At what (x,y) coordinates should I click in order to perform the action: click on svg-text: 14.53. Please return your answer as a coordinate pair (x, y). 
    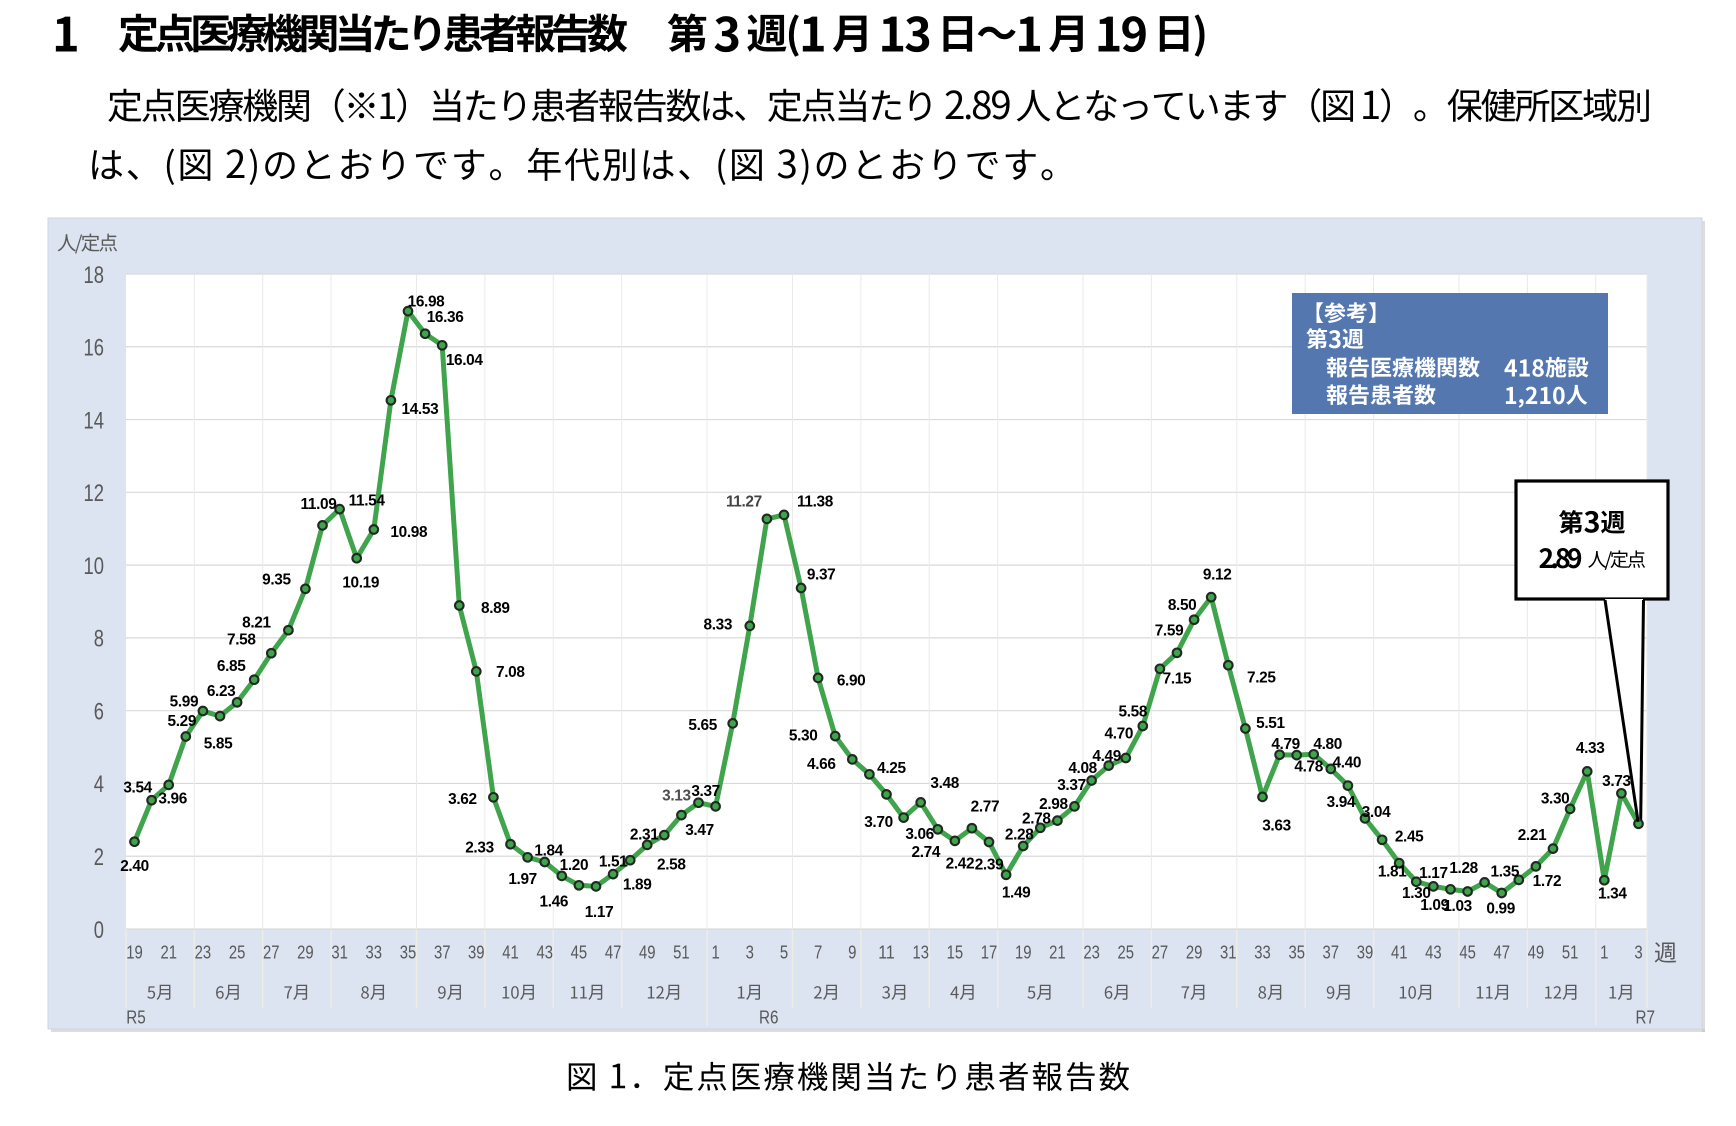
    Looking at the image, I should click on (420, 409).